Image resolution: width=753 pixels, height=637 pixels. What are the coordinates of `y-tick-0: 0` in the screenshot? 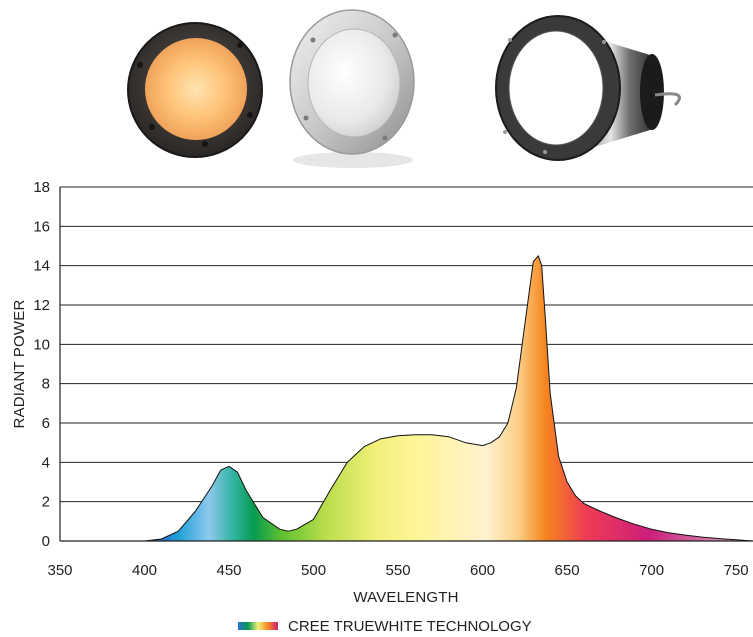 It's located at (46, 541).